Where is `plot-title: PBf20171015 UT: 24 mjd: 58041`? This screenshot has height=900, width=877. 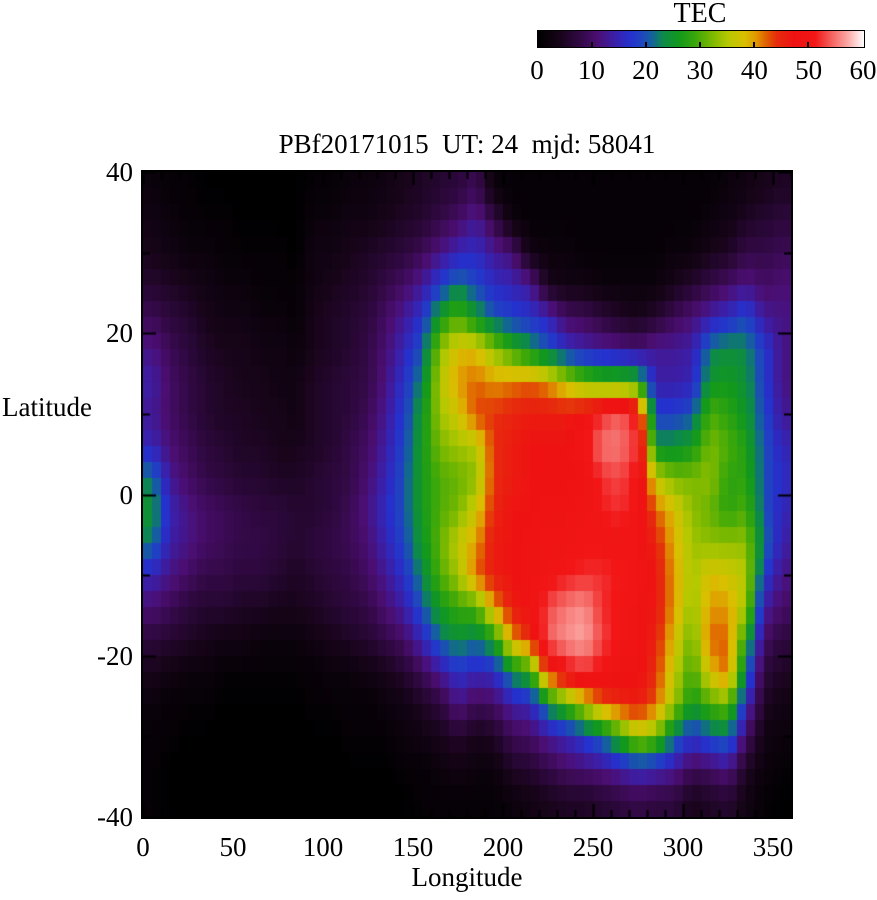 plot-title: PBf20171015 UT: 24 mjd: 58041 is located at coordinates (467, 144).